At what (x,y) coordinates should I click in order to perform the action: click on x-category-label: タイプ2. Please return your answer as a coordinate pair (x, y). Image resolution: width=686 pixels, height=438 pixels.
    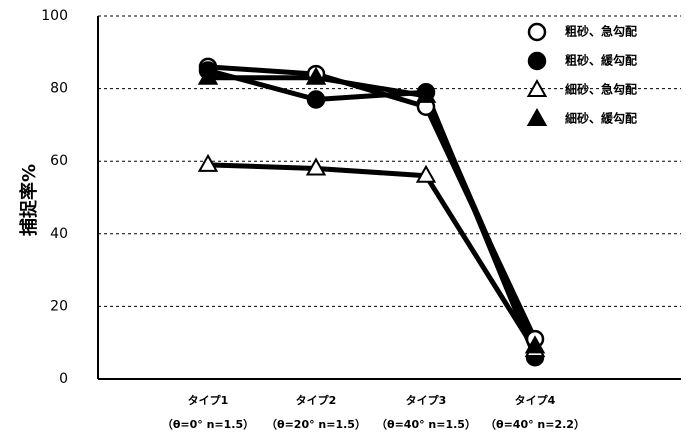
    Looking at the image, I should click on (316, 400).